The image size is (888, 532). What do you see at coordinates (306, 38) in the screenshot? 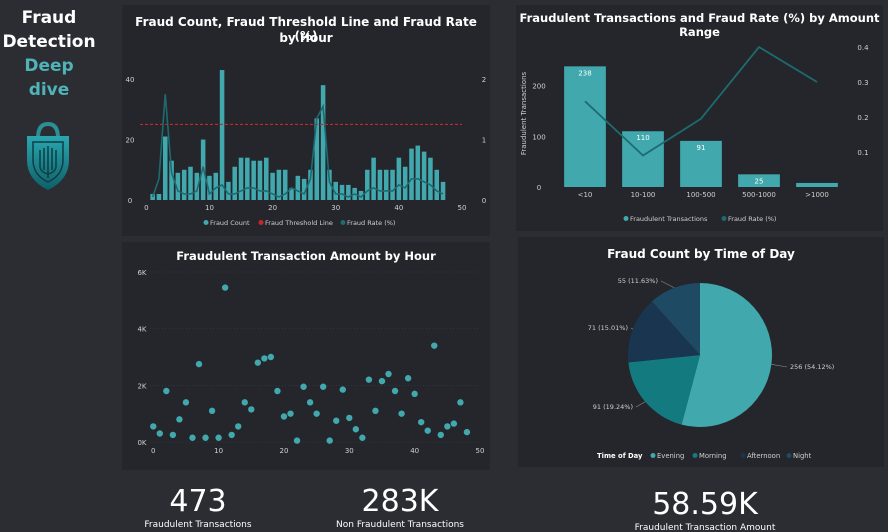
I see `chart-title-line2: by Hour` at bounding box center [306, 38].